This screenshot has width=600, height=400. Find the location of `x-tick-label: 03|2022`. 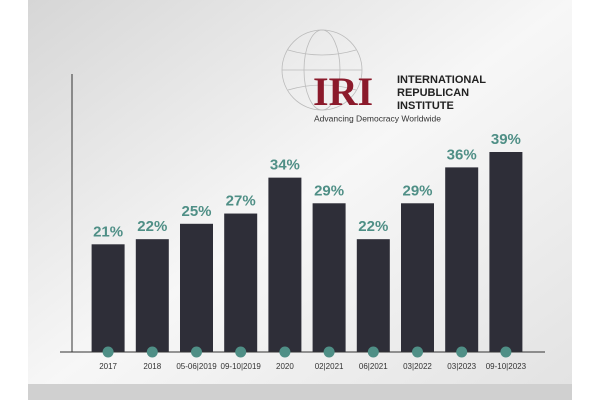

x-tick-label: 03|2022 is located at coordinates (417, 366).